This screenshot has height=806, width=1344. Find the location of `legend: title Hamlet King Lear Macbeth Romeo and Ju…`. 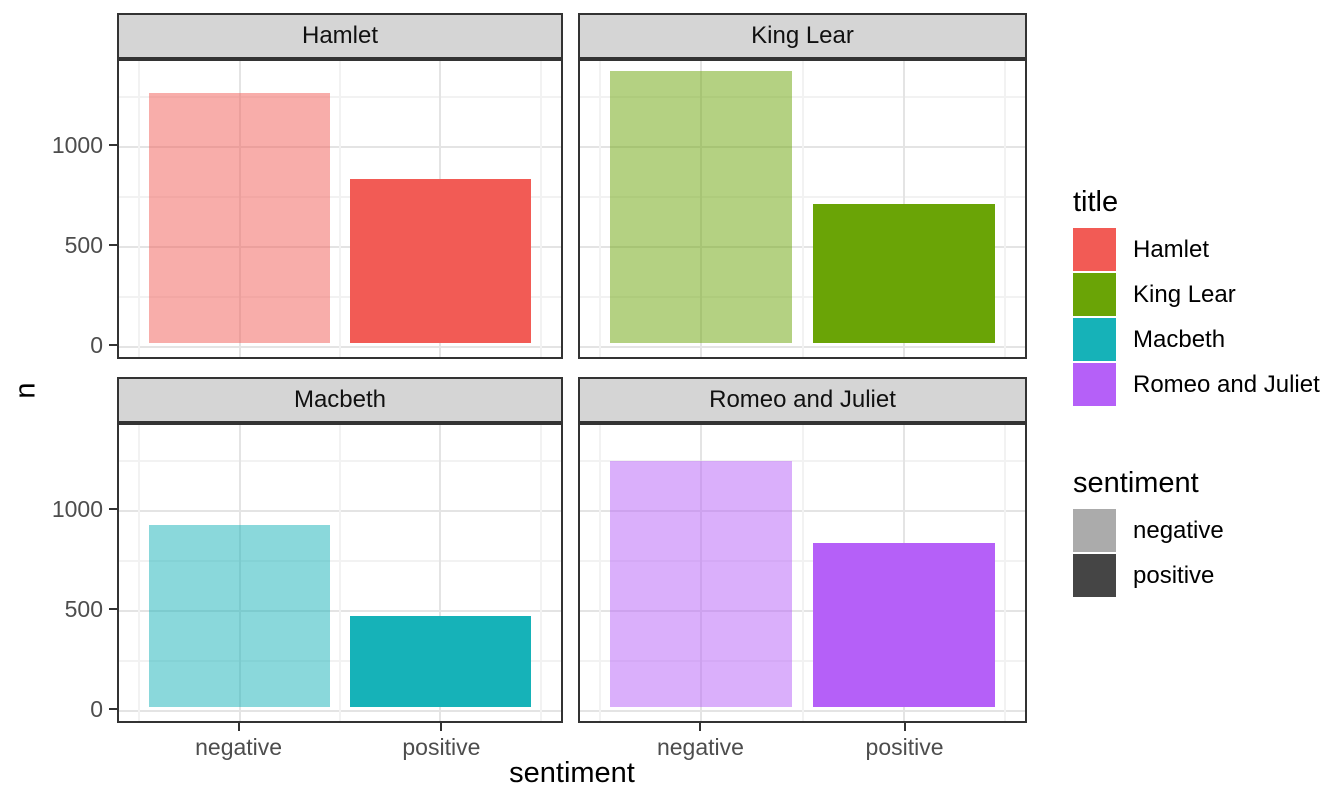

legend: title Hamlet King Lear Macbeth Romeo and Ju… is located at coordinates (1207, 392).